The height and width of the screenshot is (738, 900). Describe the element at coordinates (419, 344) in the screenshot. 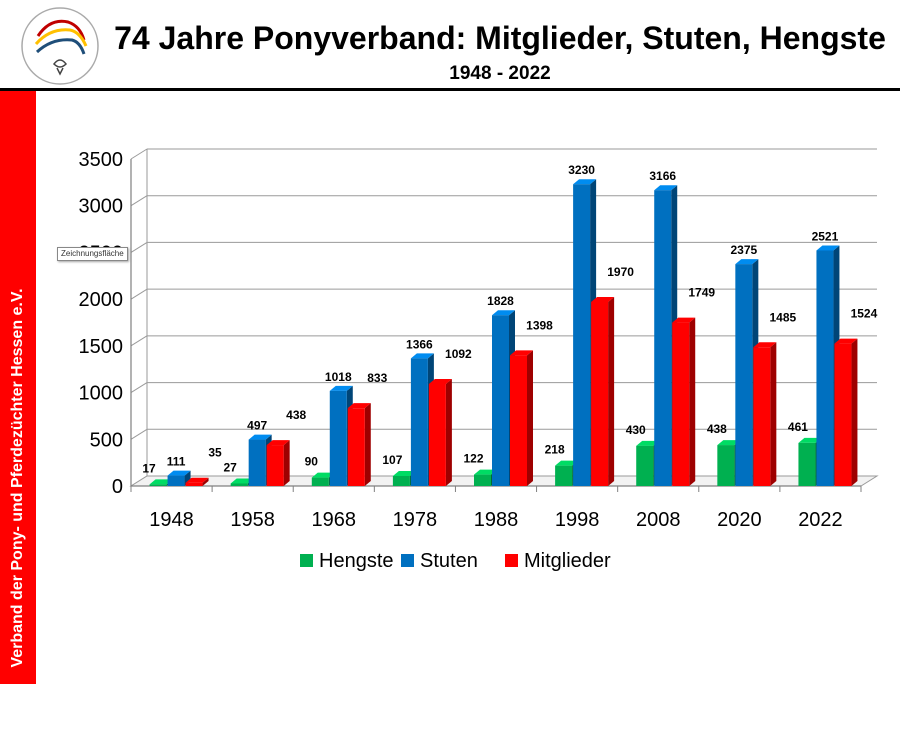

I see `data-label-stuten: 1366` at that location.